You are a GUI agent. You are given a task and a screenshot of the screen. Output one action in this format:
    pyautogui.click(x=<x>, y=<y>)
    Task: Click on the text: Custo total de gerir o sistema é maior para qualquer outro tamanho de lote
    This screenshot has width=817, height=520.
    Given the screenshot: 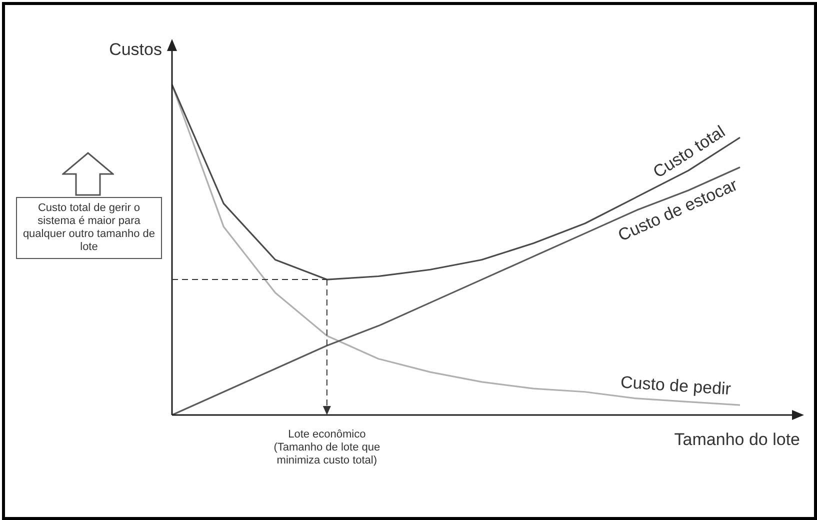 What is the action you would take?
    pyautogui.click(x=89, y=228)
    